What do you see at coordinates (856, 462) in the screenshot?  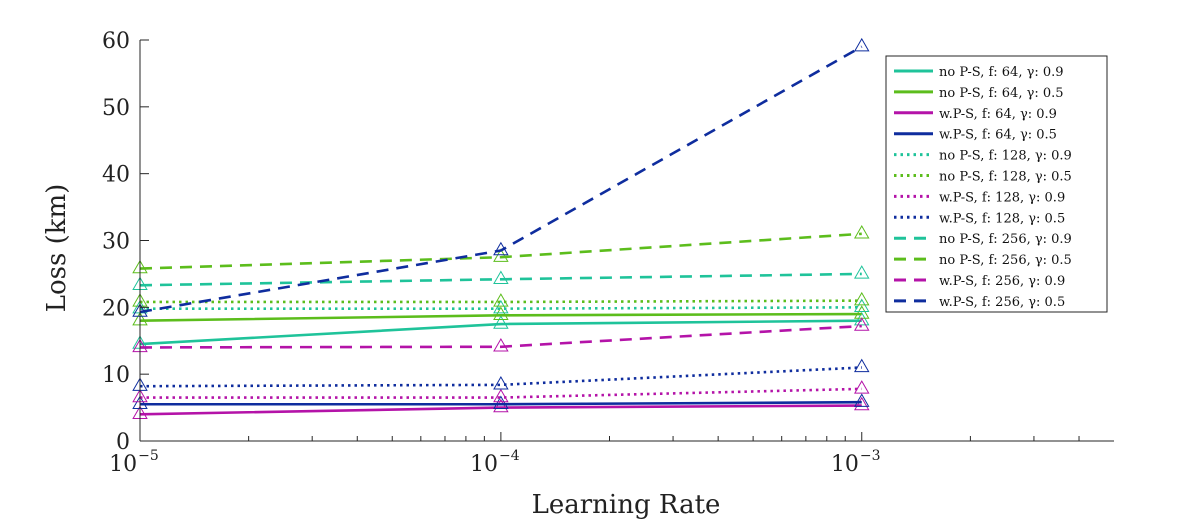 I see `x-tick-label: 10⁻³` at bounding box center [856, 462].